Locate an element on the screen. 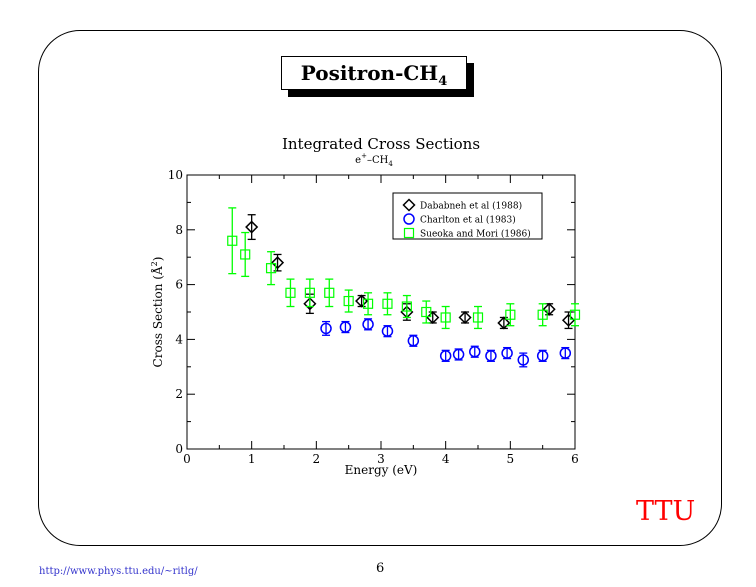 The width and height of the screenshot is (756, 587). svg-text: Cross Section (Å2) is located at coordinates (157, 312).